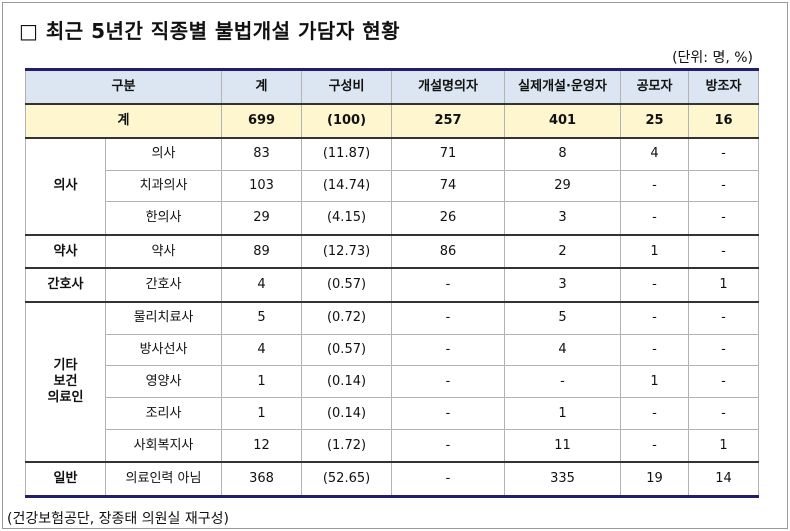  I want to click on column-header: 구성비, so click(347, 87).